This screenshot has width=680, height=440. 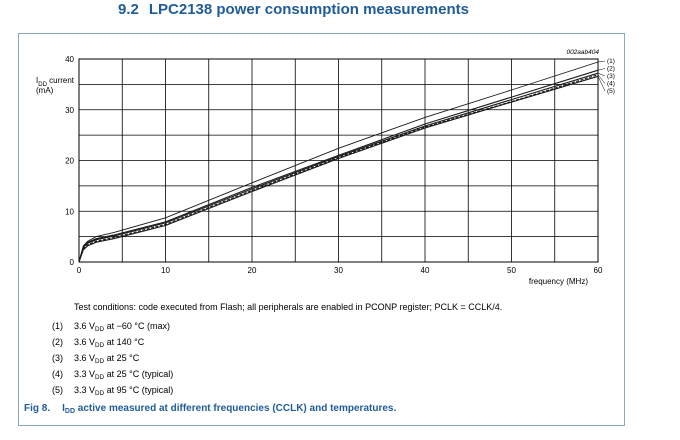 What do you see at coordinates (165, 270) in the screenshot?
I see `x-tick-label: 10` at bounding box center [165, 270].